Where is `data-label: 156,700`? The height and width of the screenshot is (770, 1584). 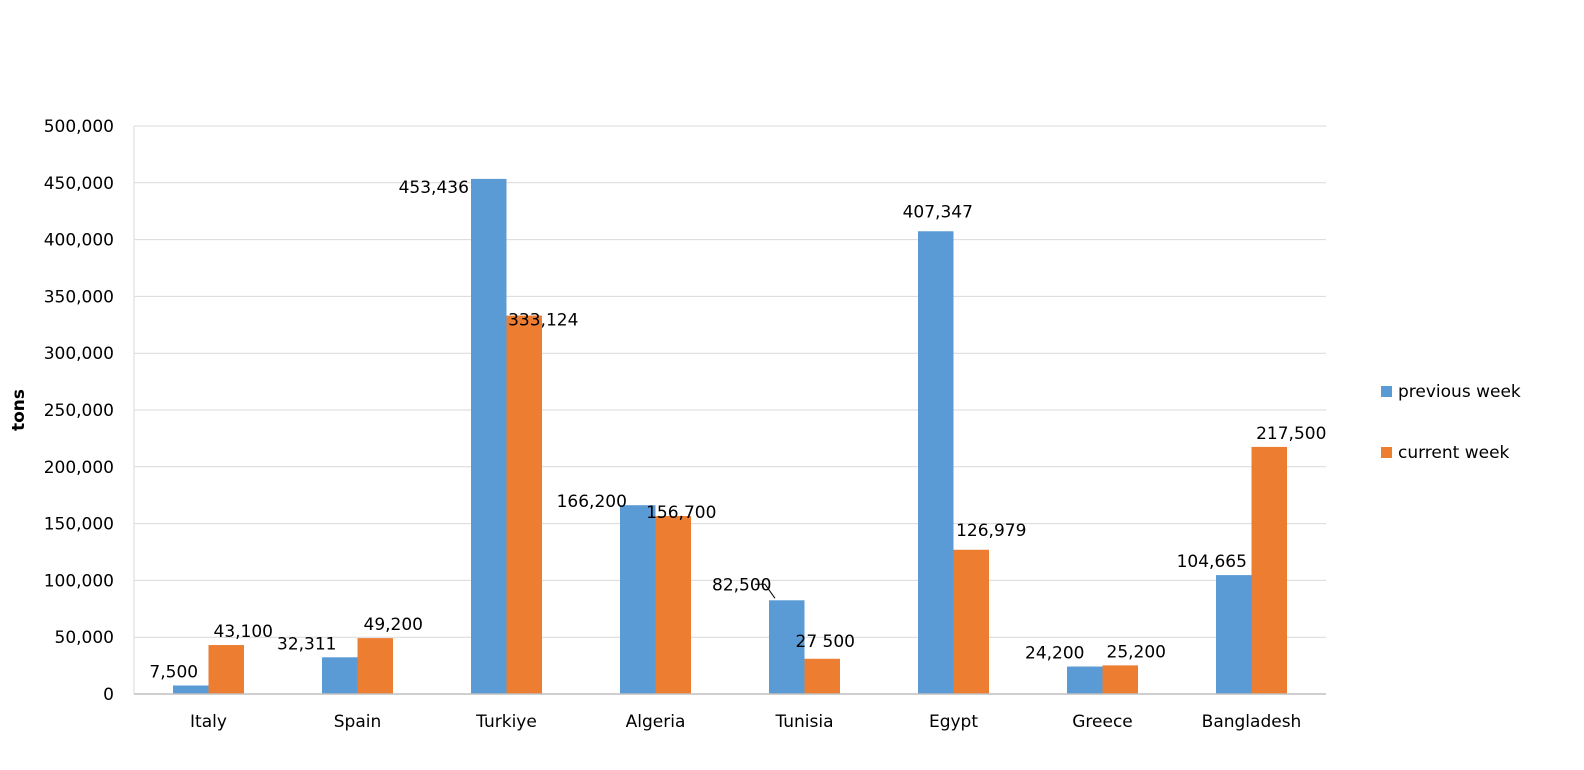
data-label: 156,700 is located at coordinates (681, 513).